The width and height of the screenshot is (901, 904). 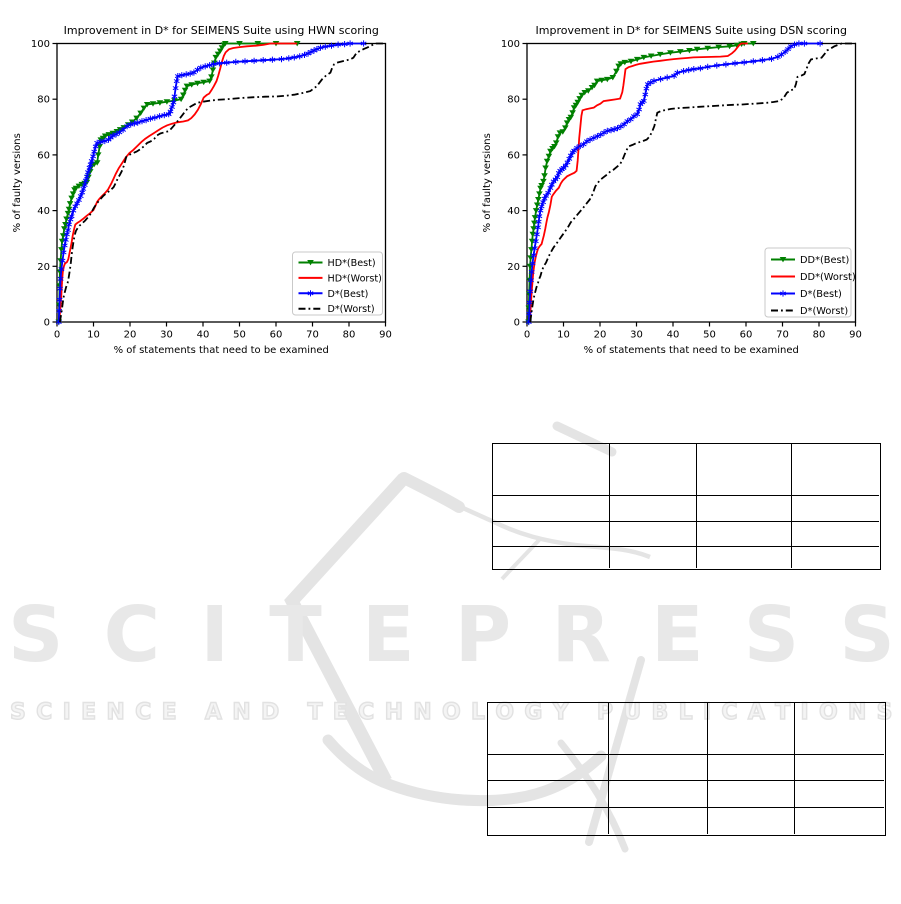 What do you see at coordinates (40, 44) in the screenshot?
I see `y-tick-label: 100` at bounding box center [40, 44].